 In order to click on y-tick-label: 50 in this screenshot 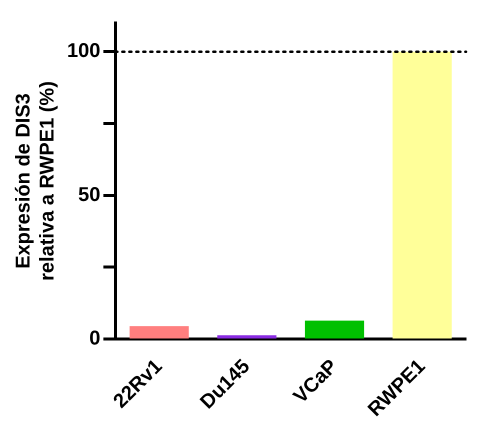, I will do `click(89, 195)`.